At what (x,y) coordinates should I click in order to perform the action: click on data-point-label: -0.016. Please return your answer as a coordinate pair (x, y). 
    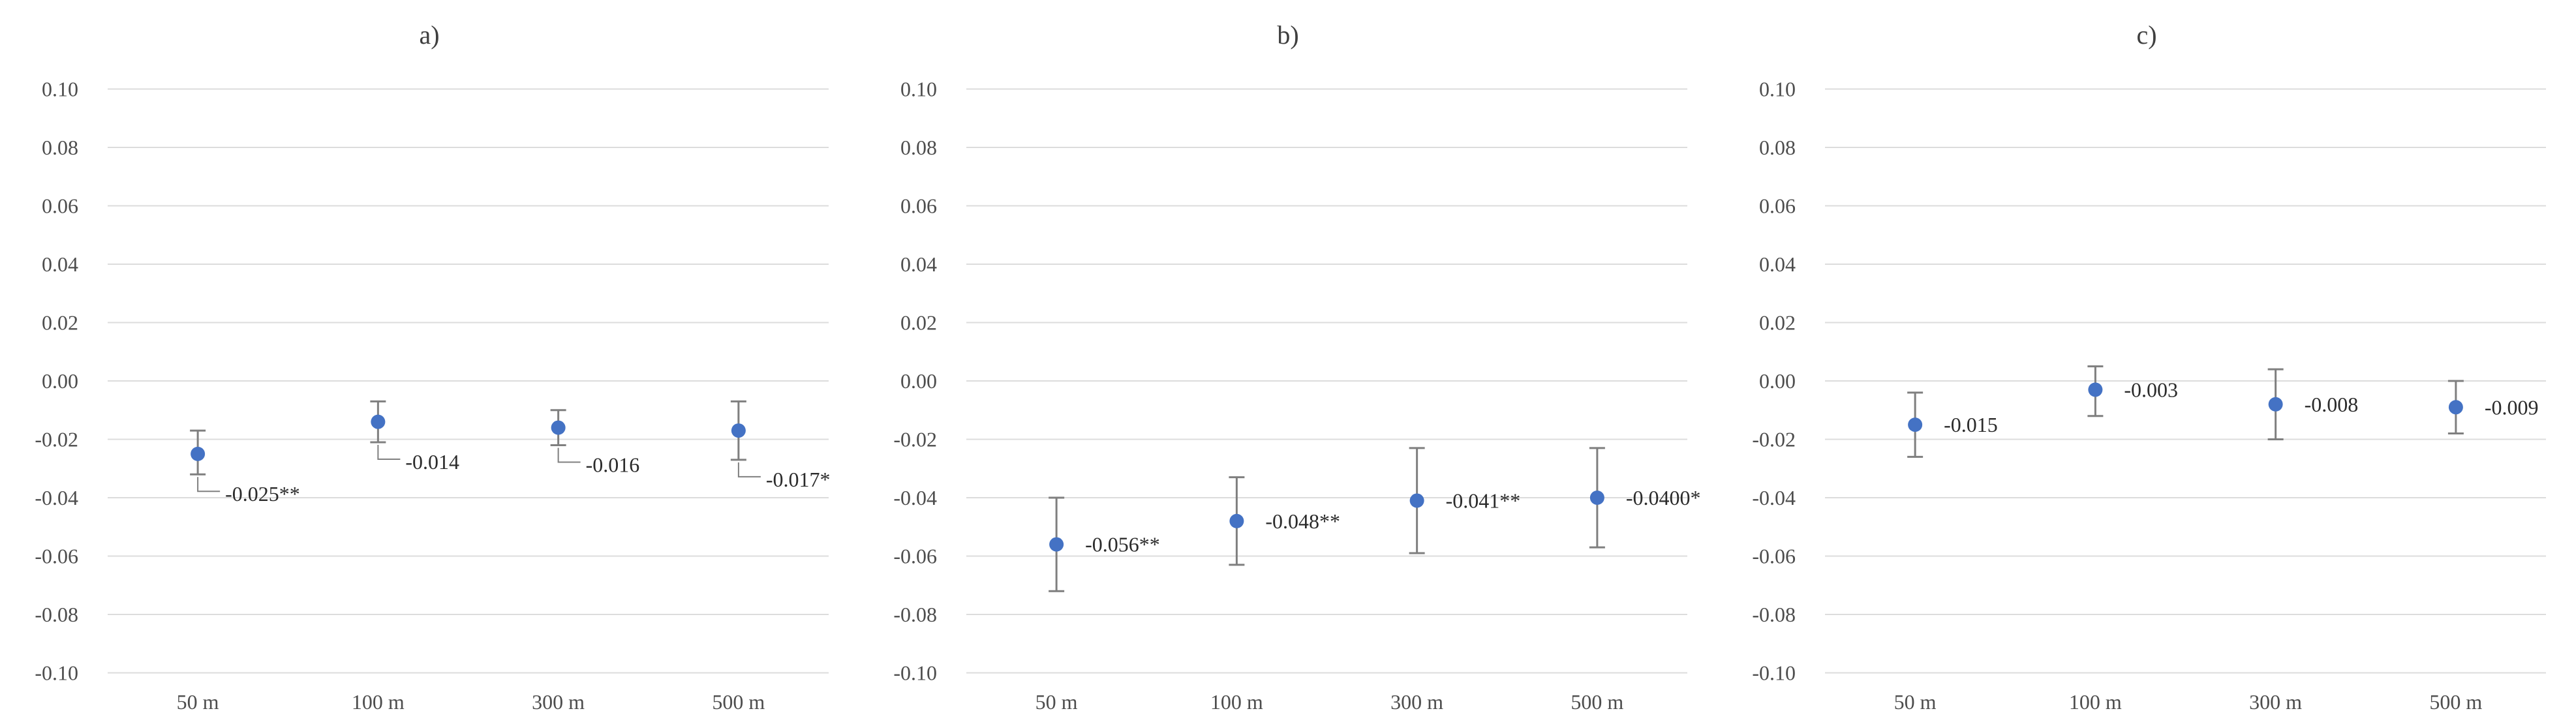
    Looking at the image, I should click on (613, 464).